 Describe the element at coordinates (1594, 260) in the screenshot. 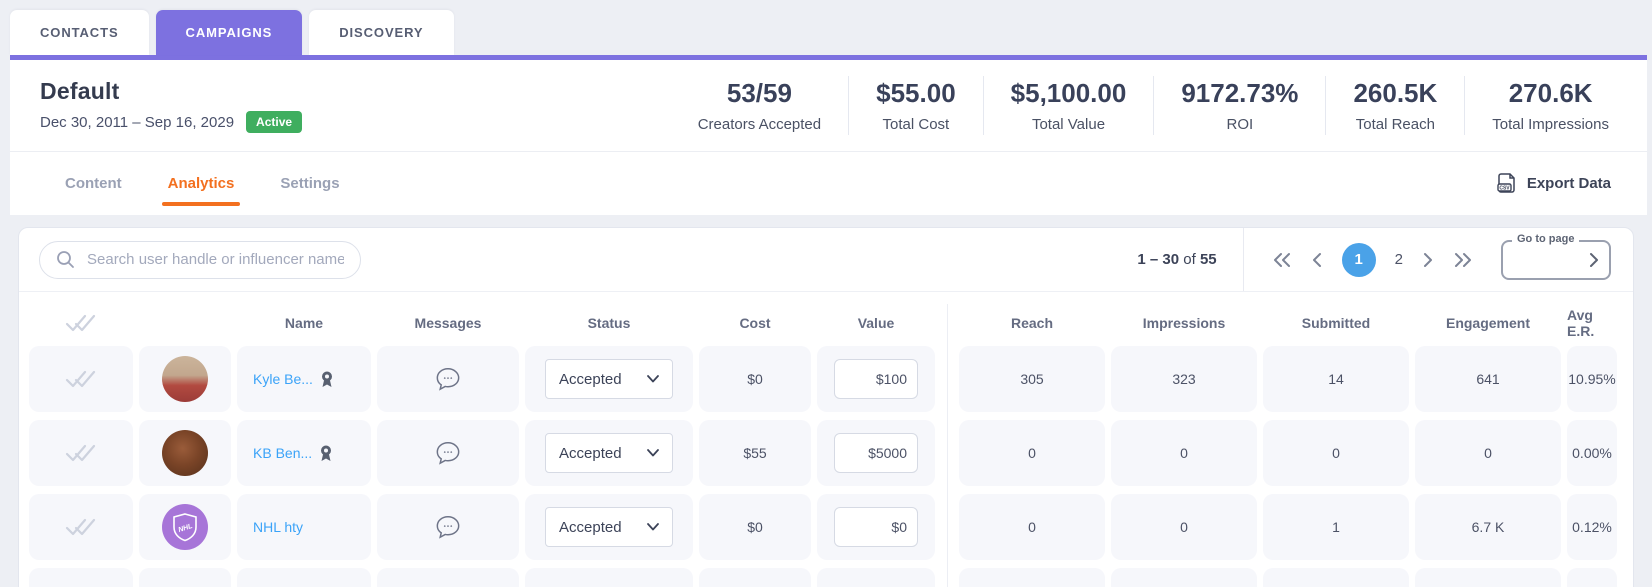

I see `goto-page-submit-icon` at that location.